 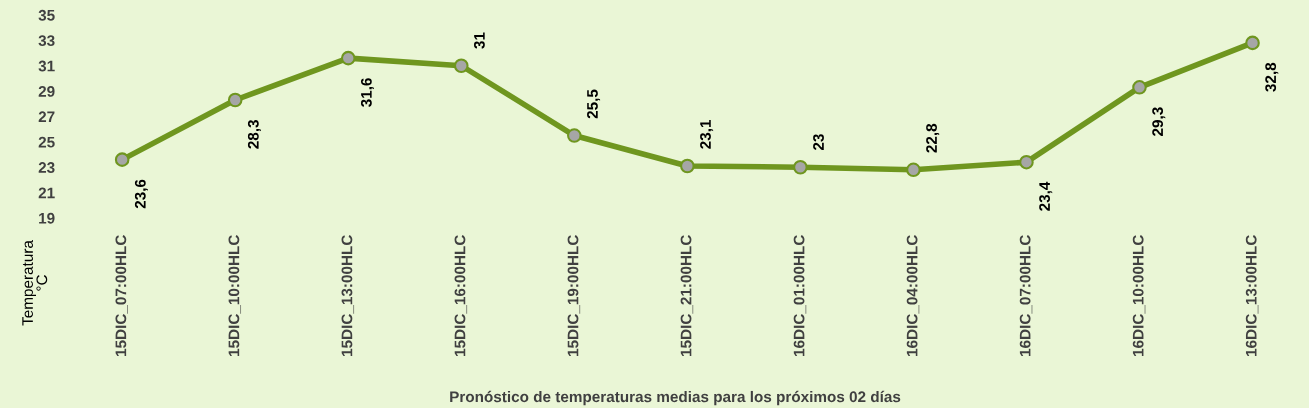 What do you see at coordinates (933, 138) in the screenshot?
I see `text: 22,8` at bounding box center [933, 138].